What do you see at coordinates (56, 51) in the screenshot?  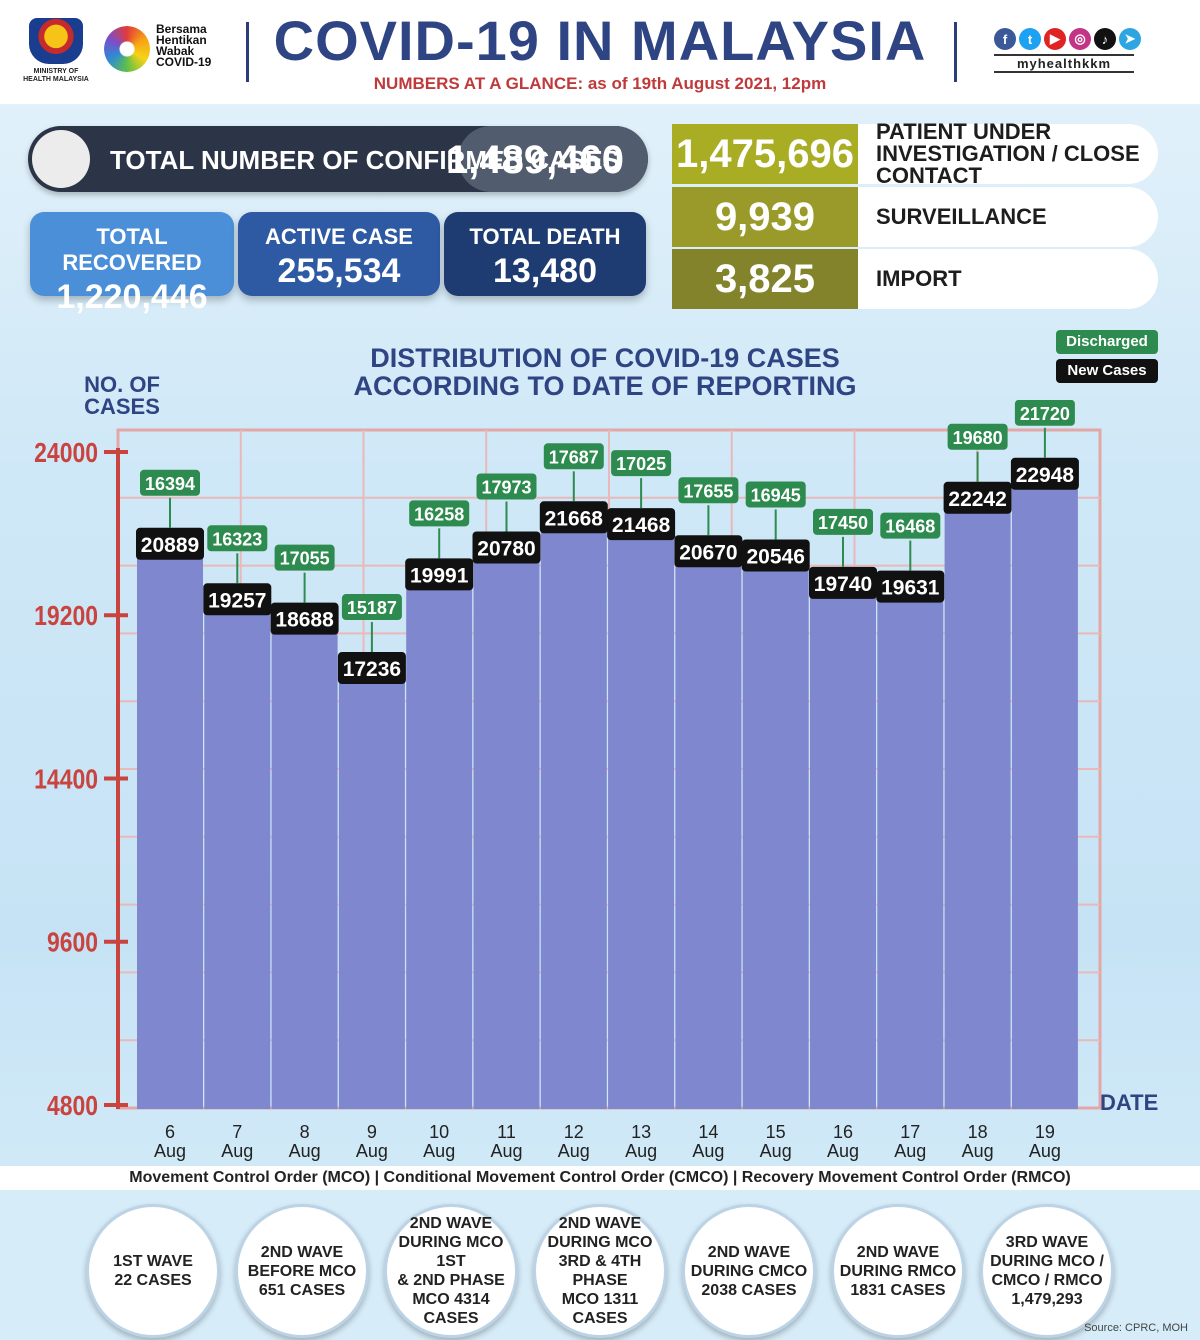 I see `moh-logo: MINISTRY OF HEALTH MALAYSIA` at bounding box center [56, 51].